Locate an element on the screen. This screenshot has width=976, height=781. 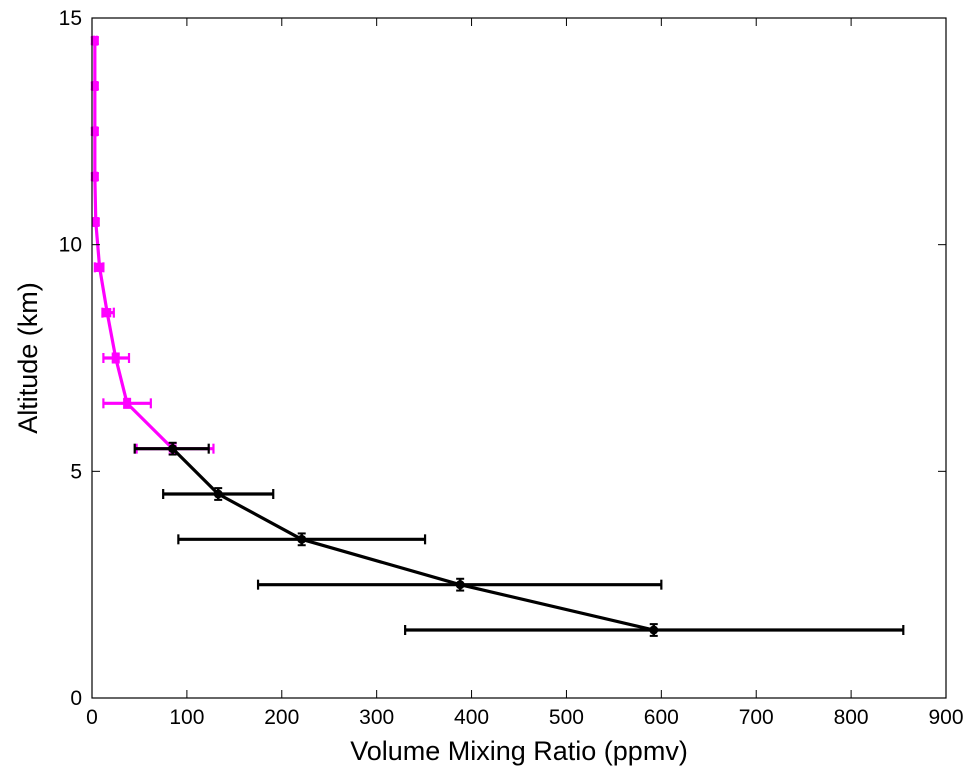
x-tick-label: 800 is located at coordinates (851, 717).